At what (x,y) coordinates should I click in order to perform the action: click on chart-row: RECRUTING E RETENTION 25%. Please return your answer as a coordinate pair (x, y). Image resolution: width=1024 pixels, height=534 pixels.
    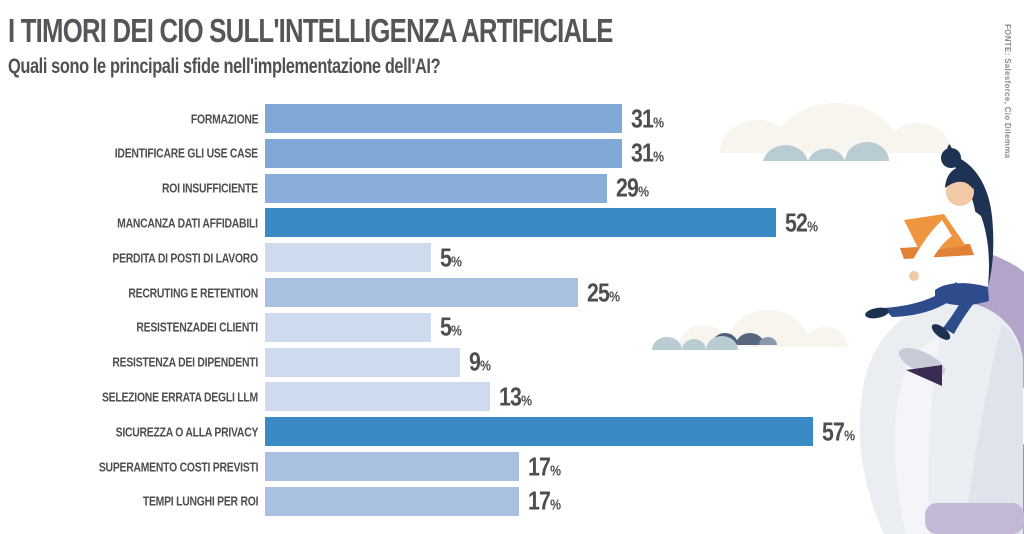
    Looking at the image, I should click on (512, 292).